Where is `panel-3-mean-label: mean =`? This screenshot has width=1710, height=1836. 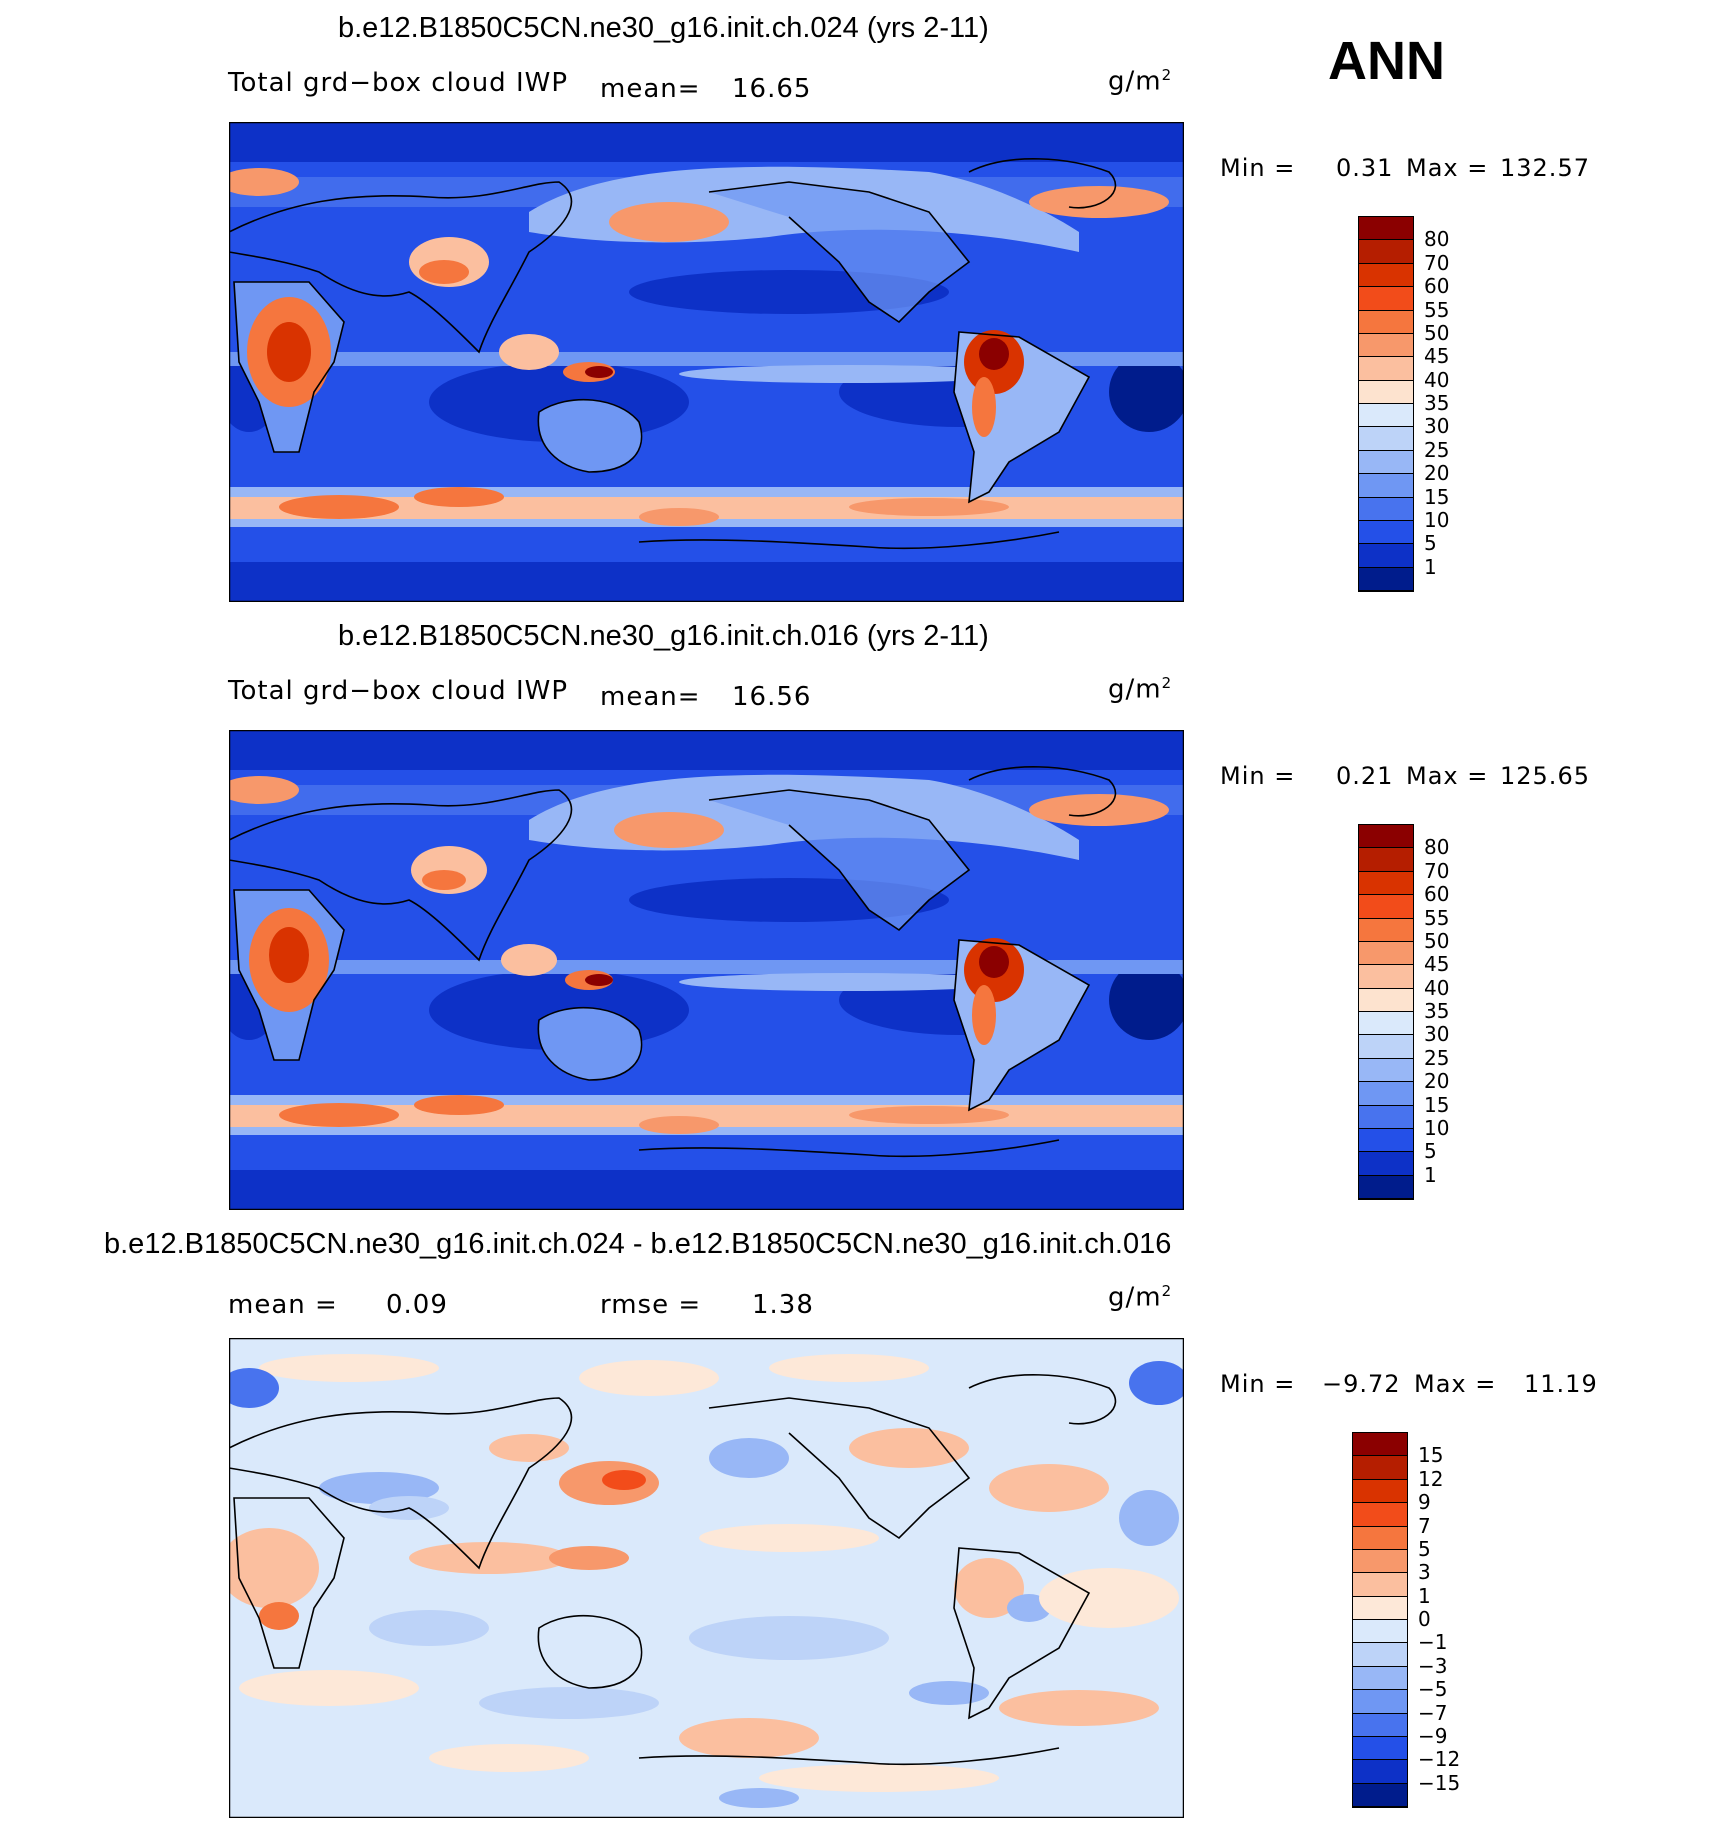 panel-3-mean-label: mean = is located at coordinates (283, 1305).